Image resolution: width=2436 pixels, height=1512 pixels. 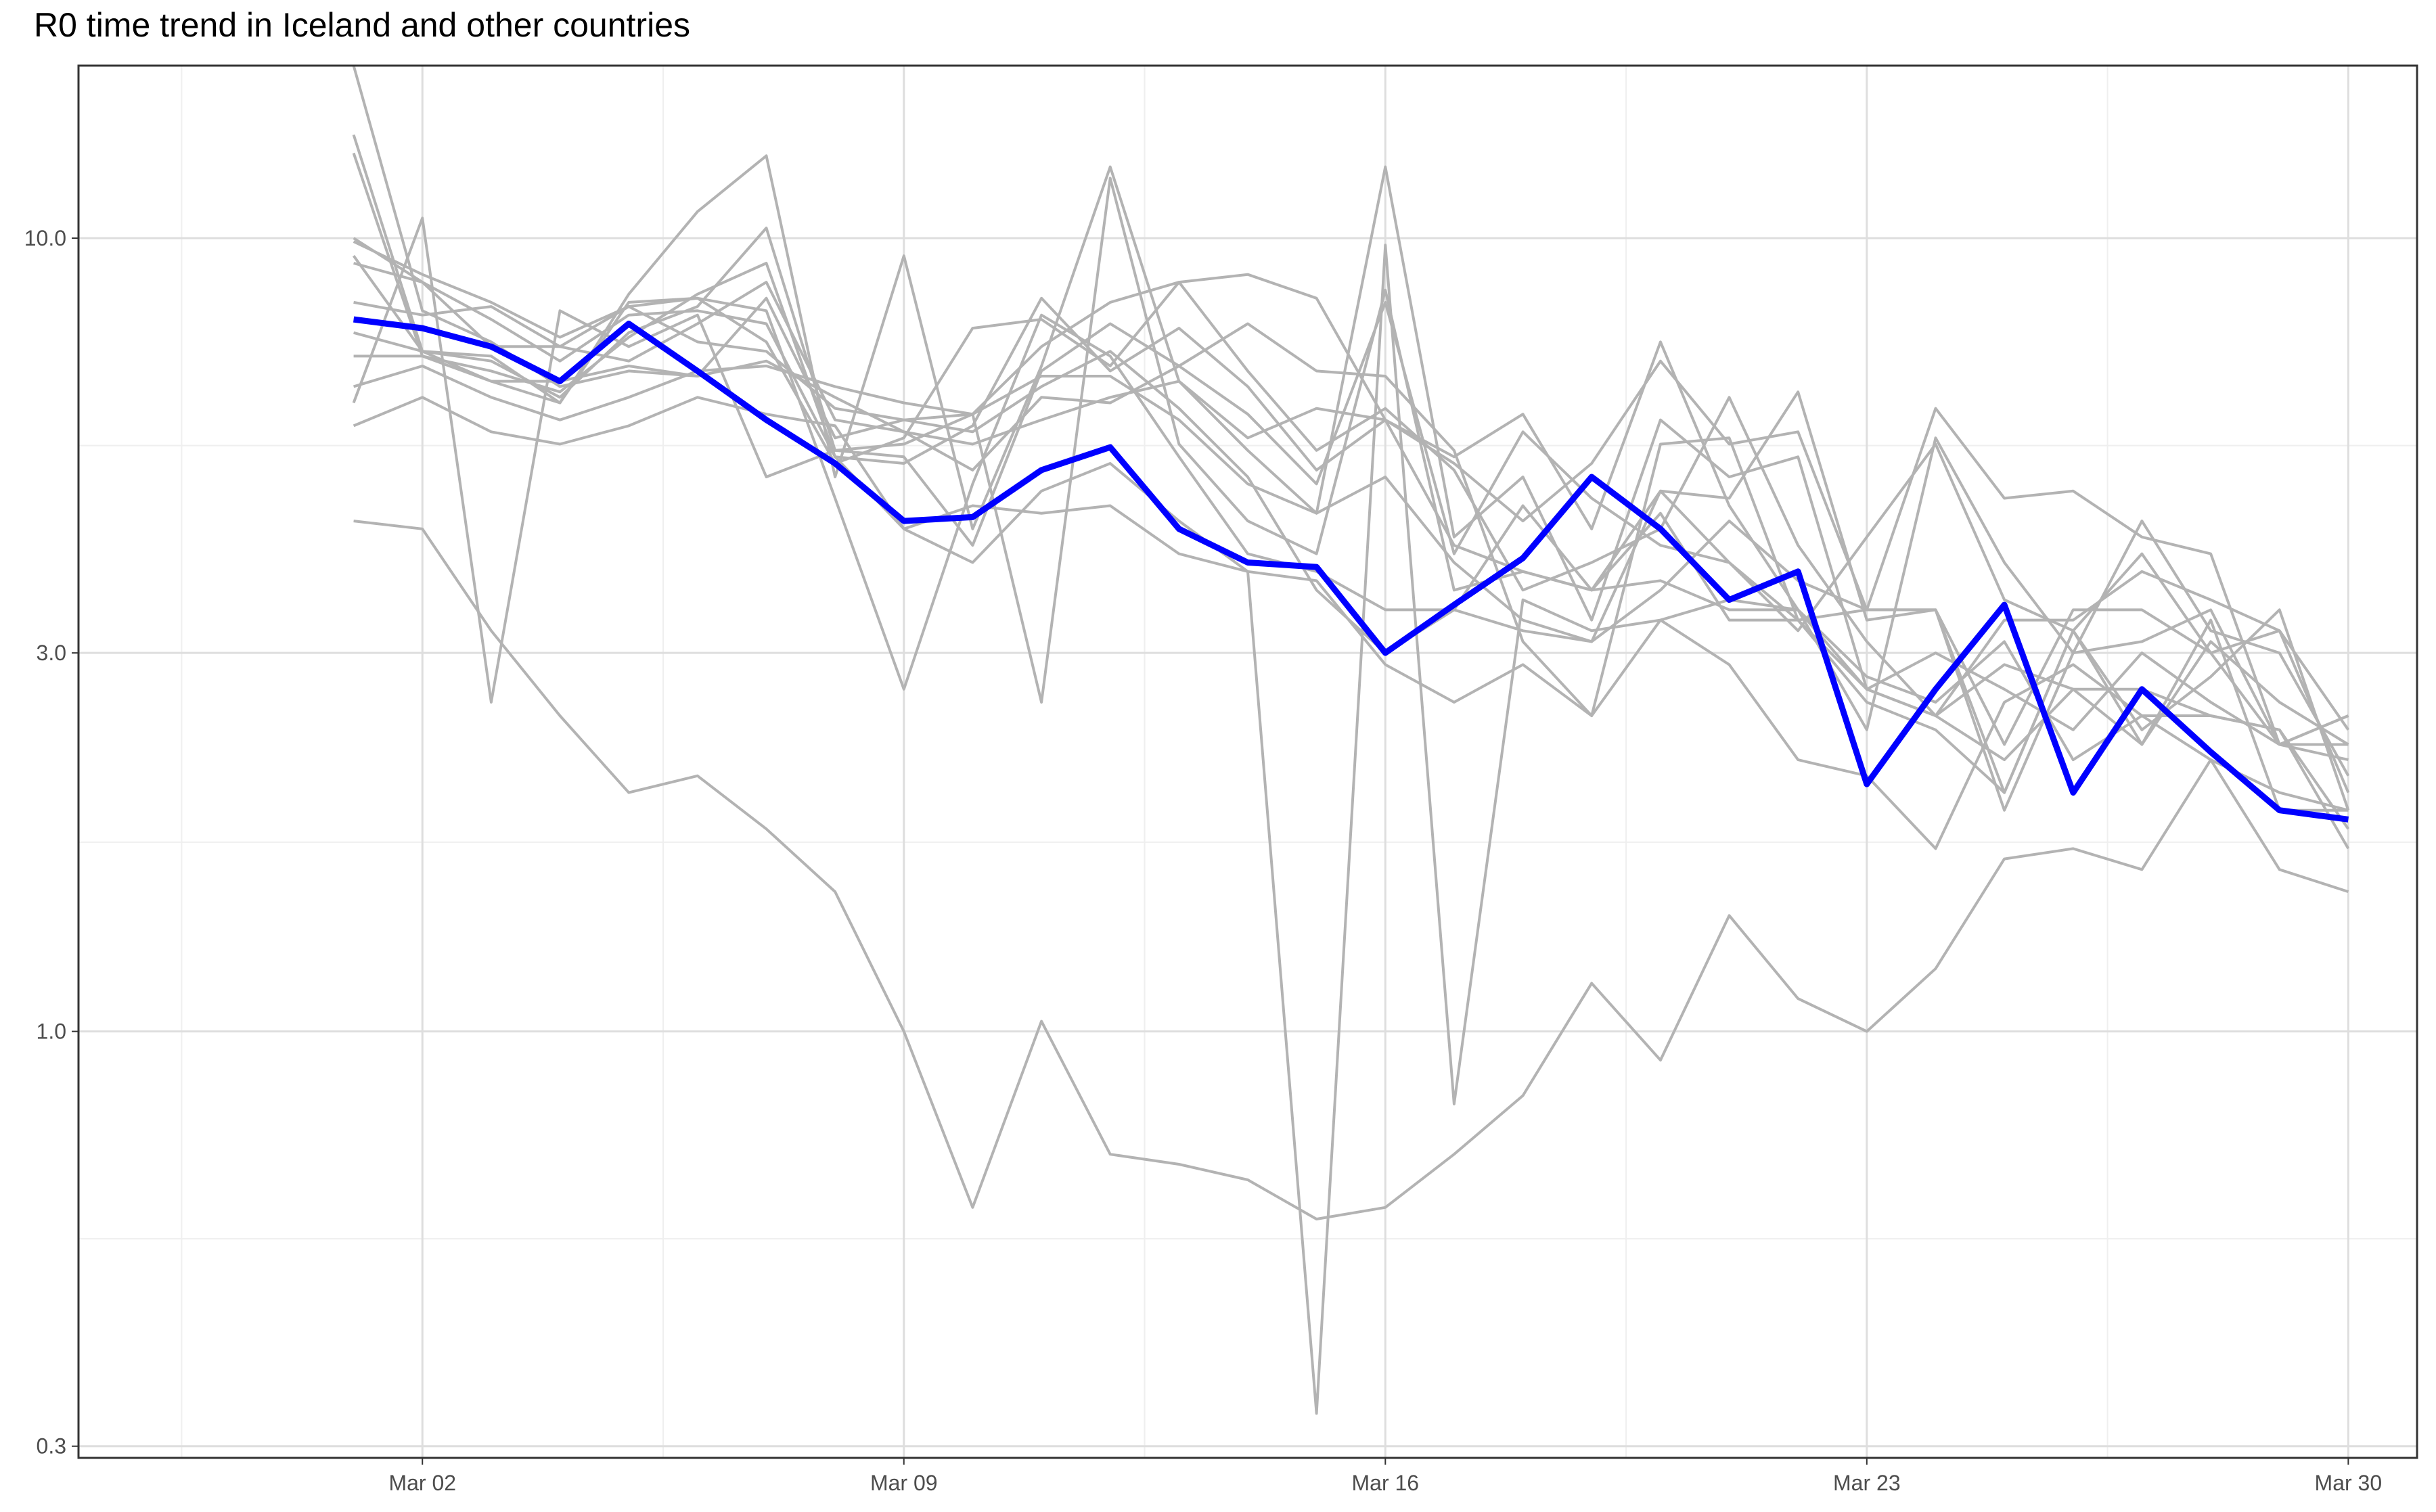 I want to click on x-axis: Mar 02 Mar 09 Mar 16 Mar 23 Mar 30, so click(x=1385, y=1477).